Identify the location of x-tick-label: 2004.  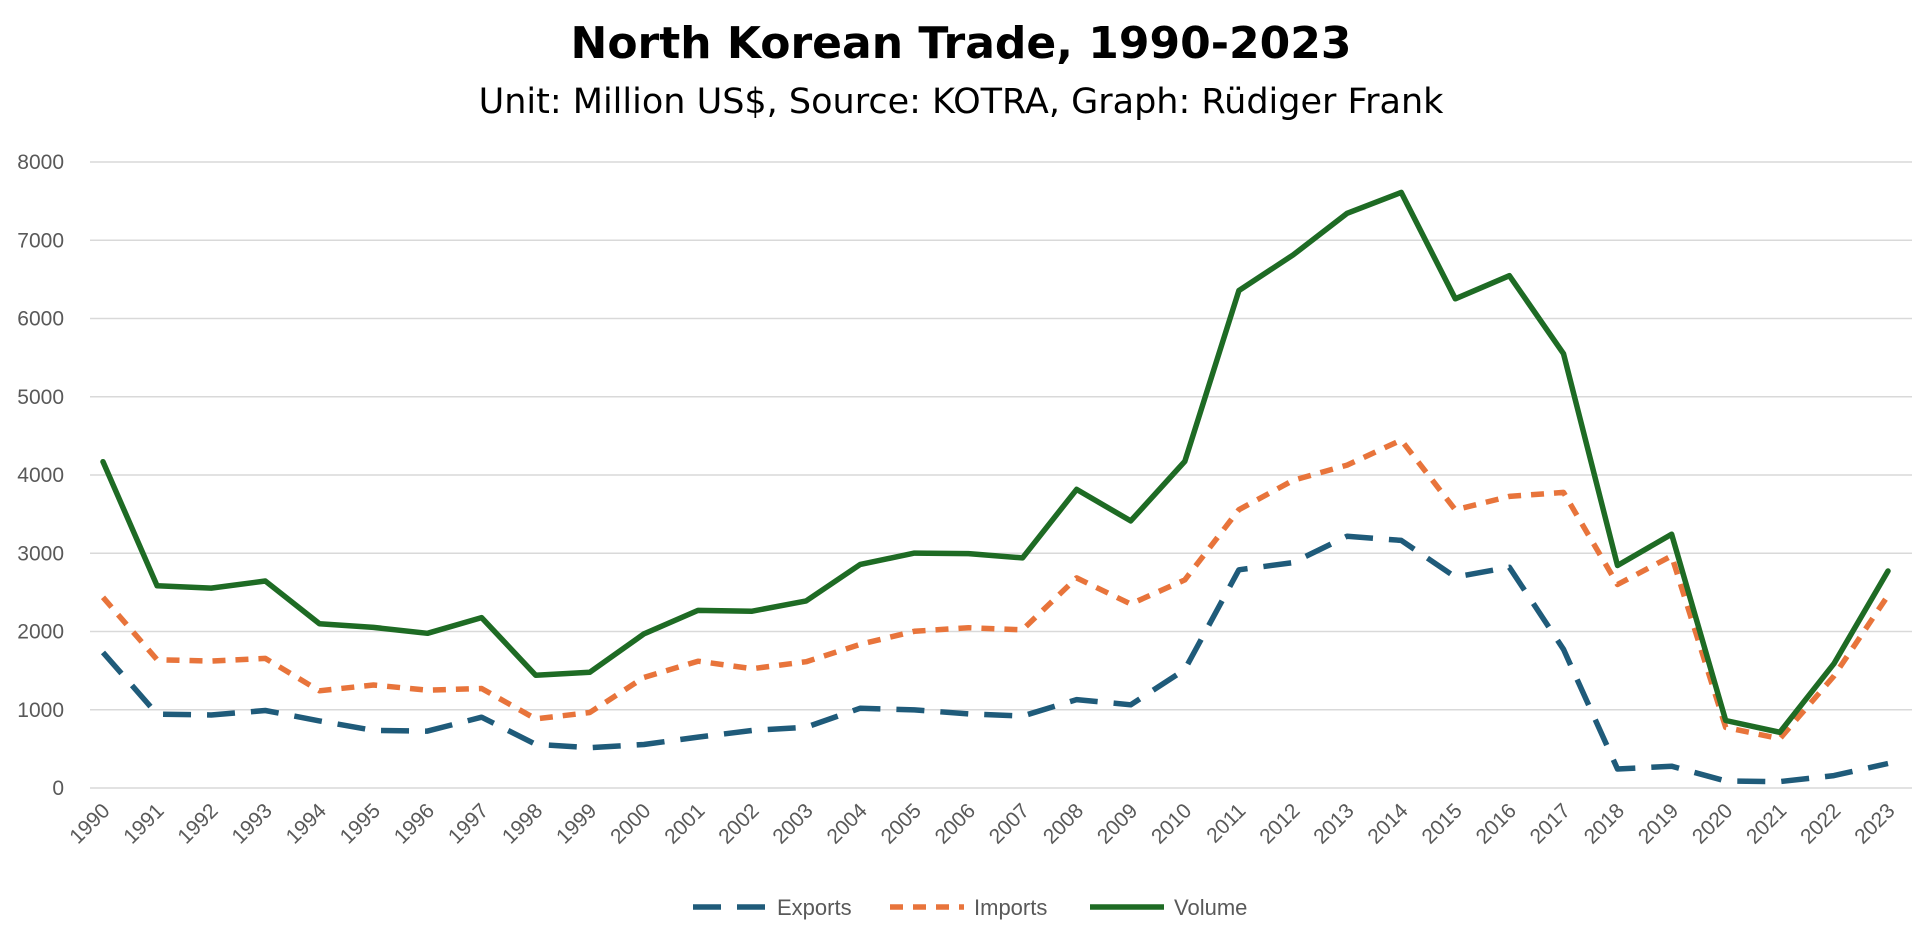
(848, 824).